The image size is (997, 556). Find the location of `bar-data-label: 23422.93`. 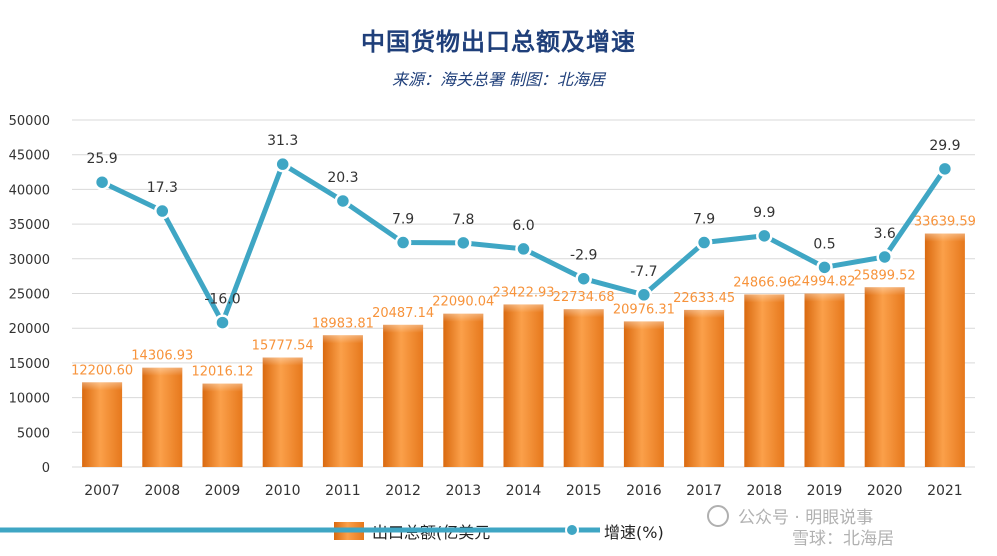

bar-data-label: 23422.93 is located at coordinates (523, 292).